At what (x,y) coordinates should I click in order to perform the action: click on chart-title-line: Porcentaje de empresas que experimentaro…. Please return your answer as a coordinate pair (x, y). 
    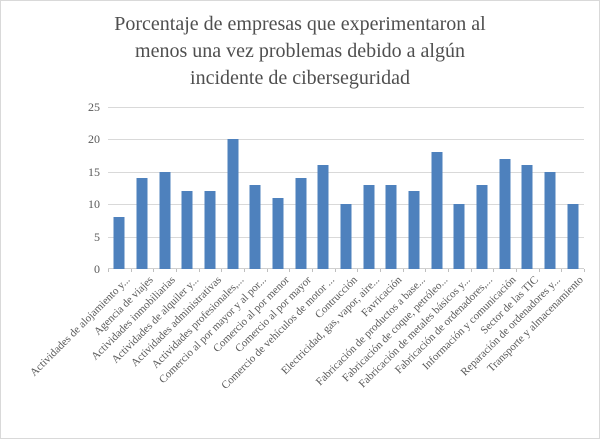
    Looking at the image, I should click on (300, 24).